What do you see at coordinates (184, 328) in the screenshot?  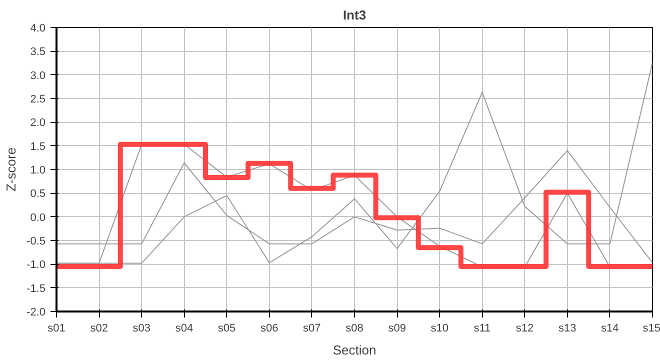 I see `x-tick-label: s04` at bounding box center [184, 328].